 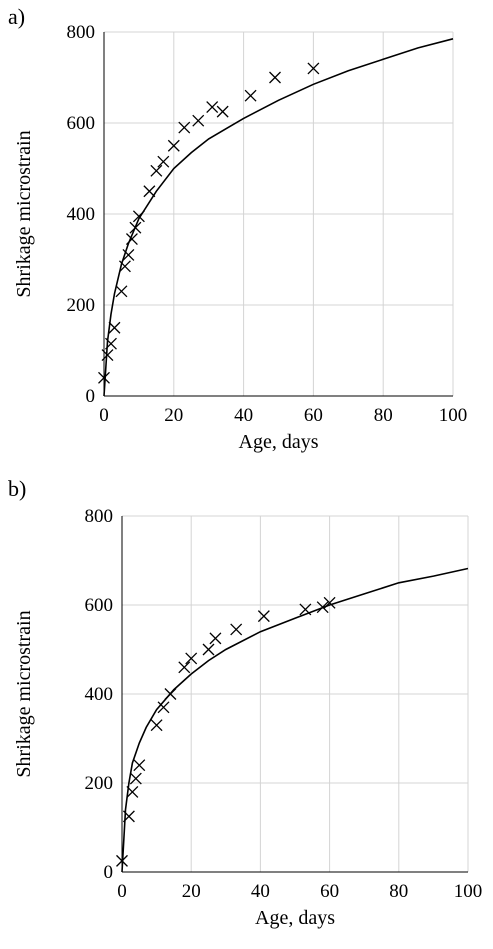 I want to click on chart1-y-axis-title: Shrikage microstrain, so click(x=24, y=693).